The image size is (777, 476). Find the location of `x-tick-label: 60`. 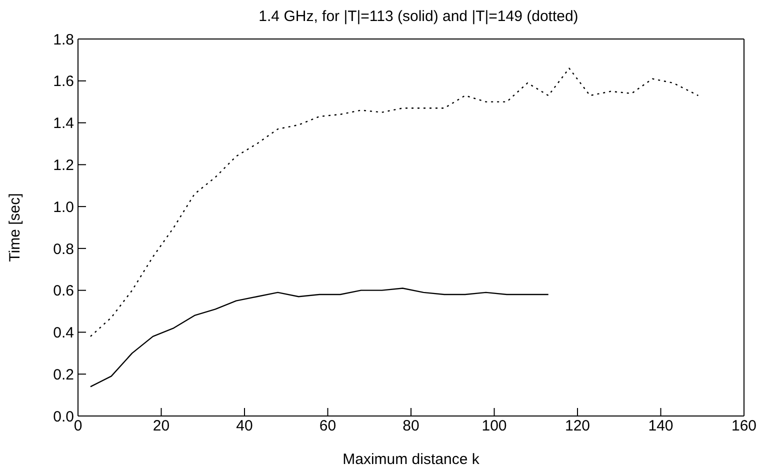

x-tick-label: 60 is located at coordinates (327, 426).